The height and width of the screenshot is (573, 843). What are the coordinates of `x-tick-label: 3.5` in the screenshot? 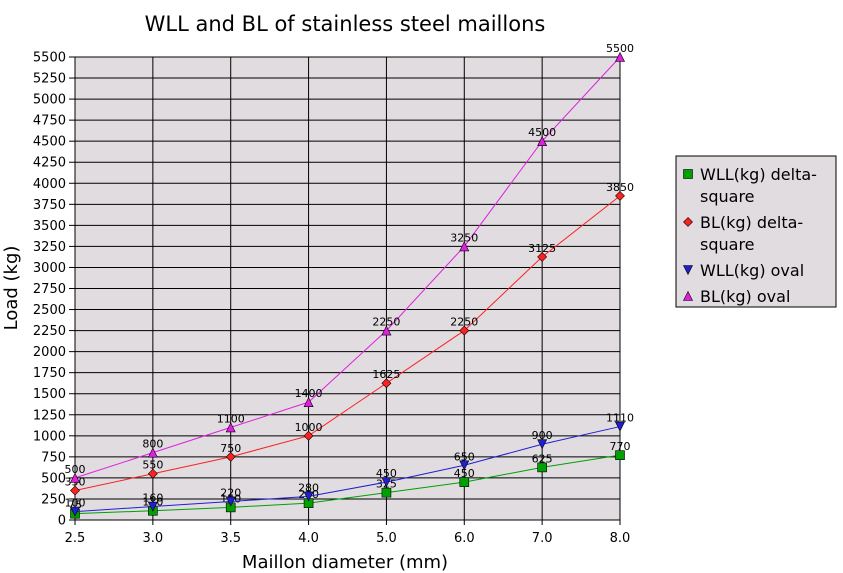 It's located at (230, 538).